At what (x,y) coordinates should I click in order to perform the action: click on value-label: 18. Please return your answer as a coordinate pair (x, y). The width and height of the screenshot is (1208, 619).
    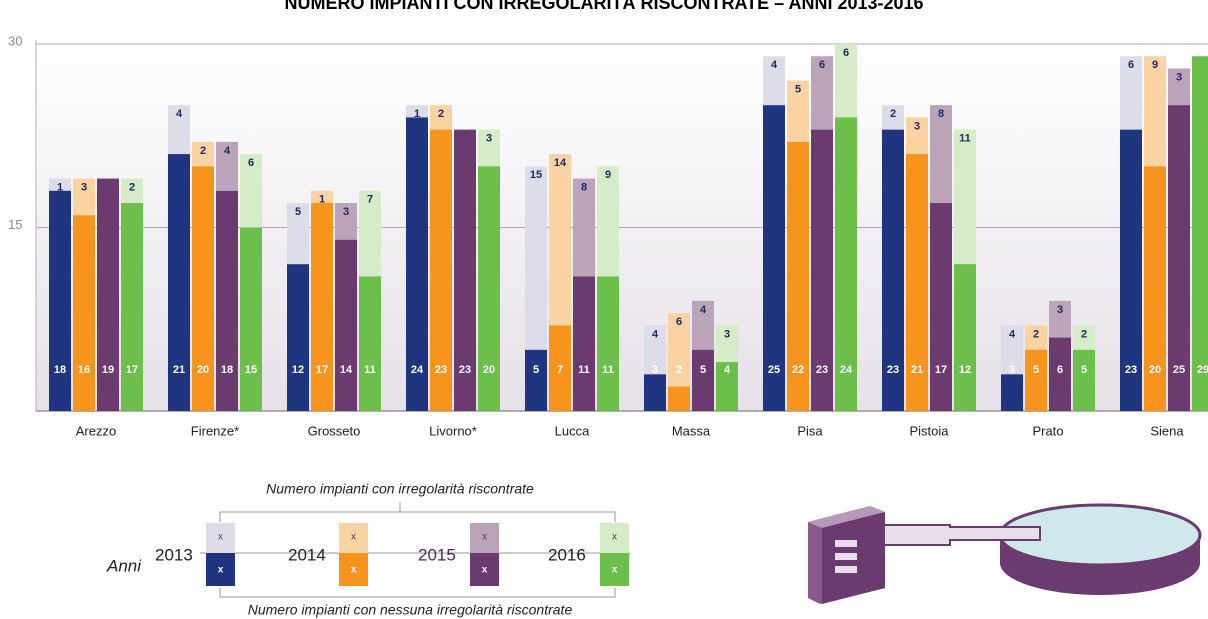
    Looking at the image, I should click on (60, 370).